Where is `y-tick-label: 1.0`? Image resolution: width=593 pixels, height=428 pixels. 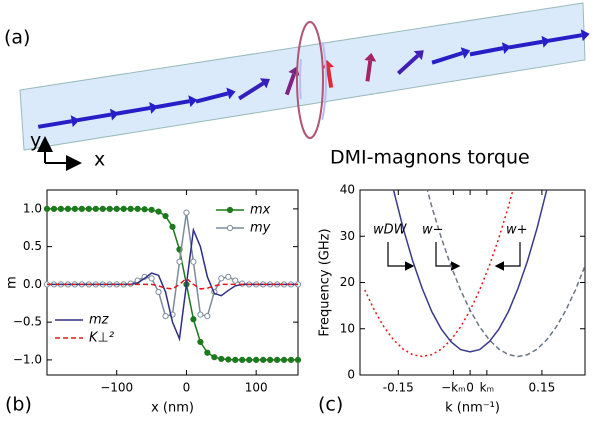
y-tick-label: 1.0 is located at coordinates (32, 208).